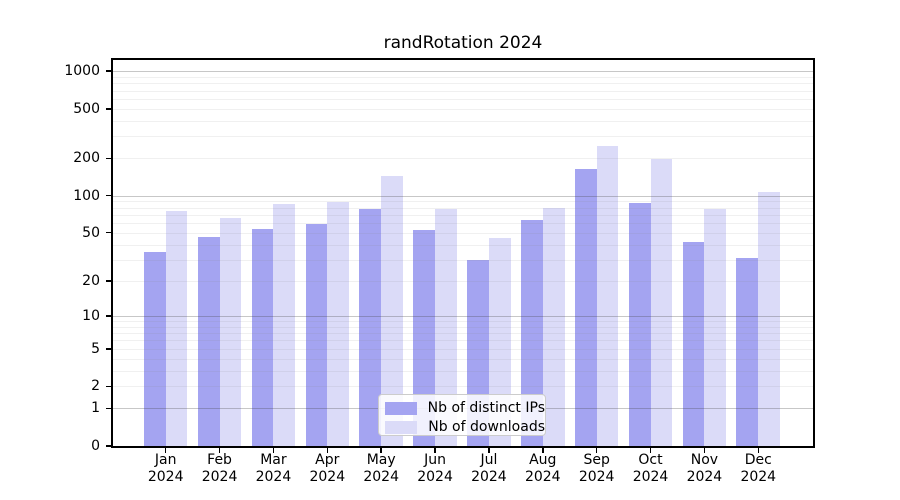  I want to click on bar-nb-of-downloads-jun, so click(446, 327).